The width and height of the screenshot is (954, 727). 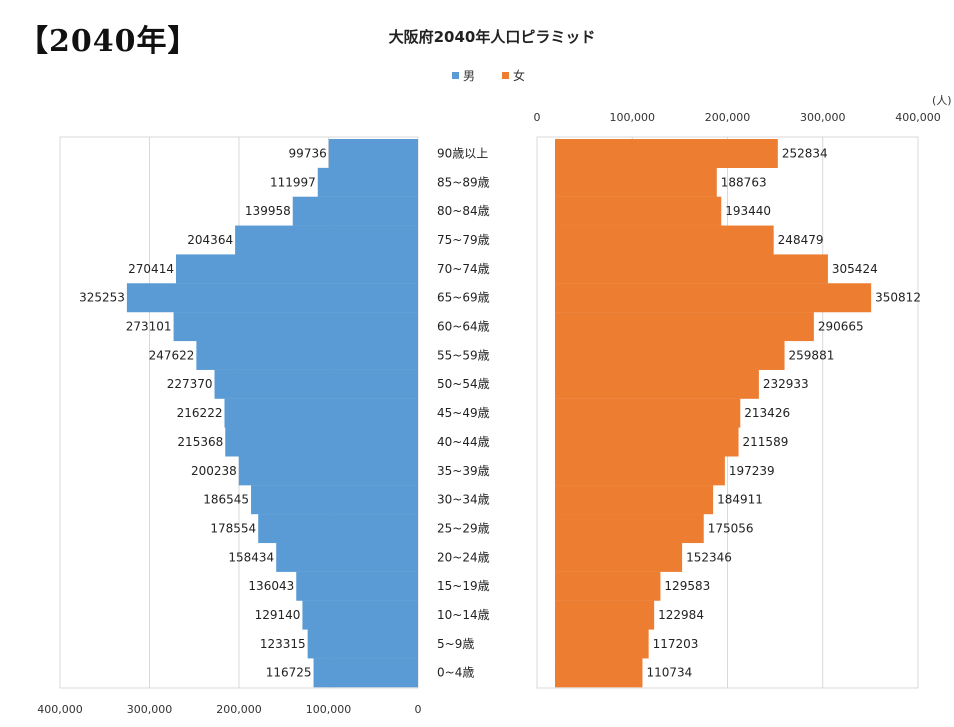 I want to click on male-value-label: 158434, so click(x=251, y=557).